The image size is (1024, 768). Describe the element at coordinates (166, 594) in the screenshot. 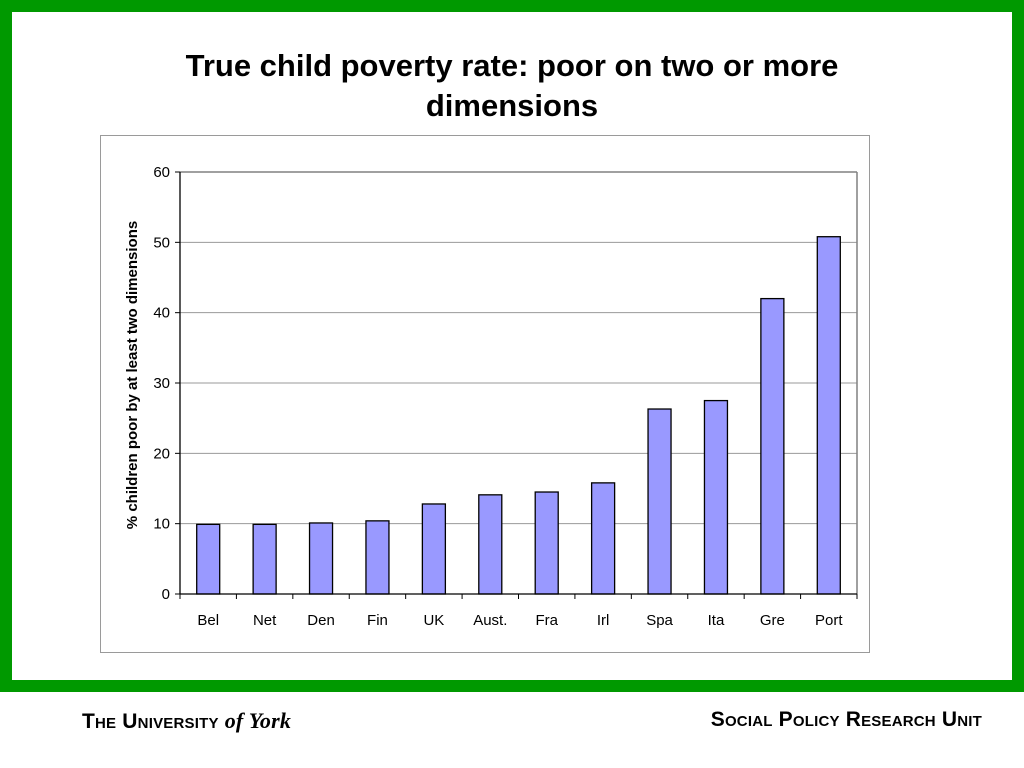

I see `y-tick-label: 0` at that location.